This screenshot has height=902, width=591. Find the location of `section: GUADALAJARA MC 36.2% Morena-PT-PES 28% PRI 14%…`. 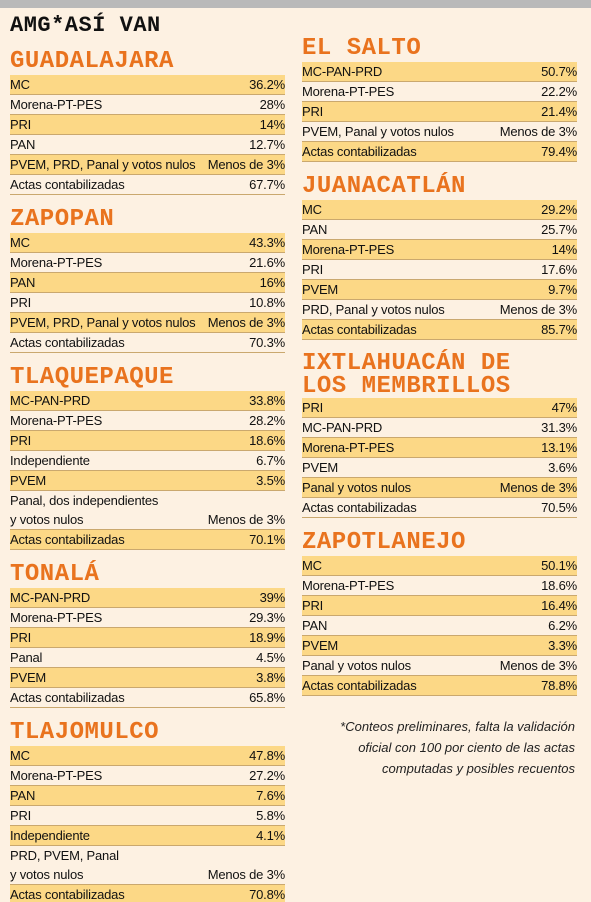

section: GUADALAJARA MC 36.2% Morena-PT-PES 28% PRI 14%… is located at coordinates (147, 122).